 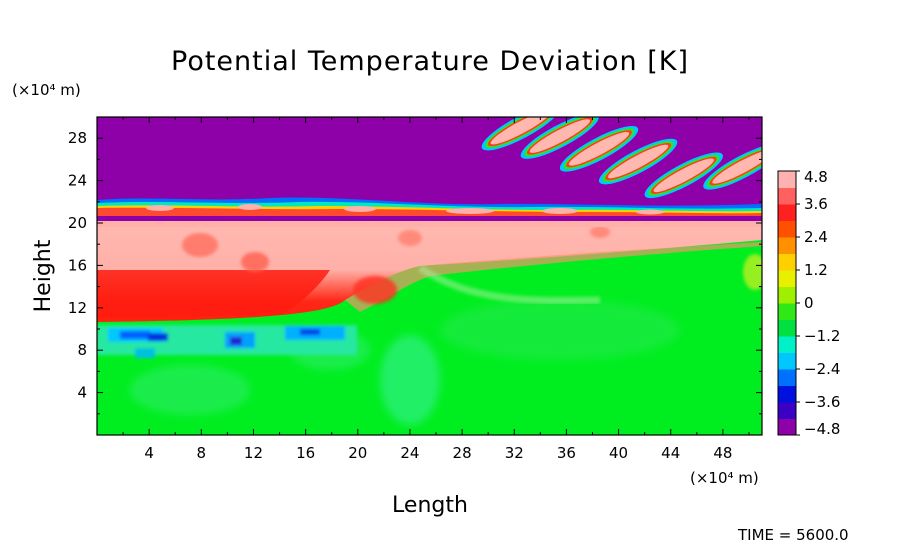 What do you see at coordinates (793, 535) in the screenshot?
I see `time-label: TIME = 5600.0` at bounding box center [793, 535].